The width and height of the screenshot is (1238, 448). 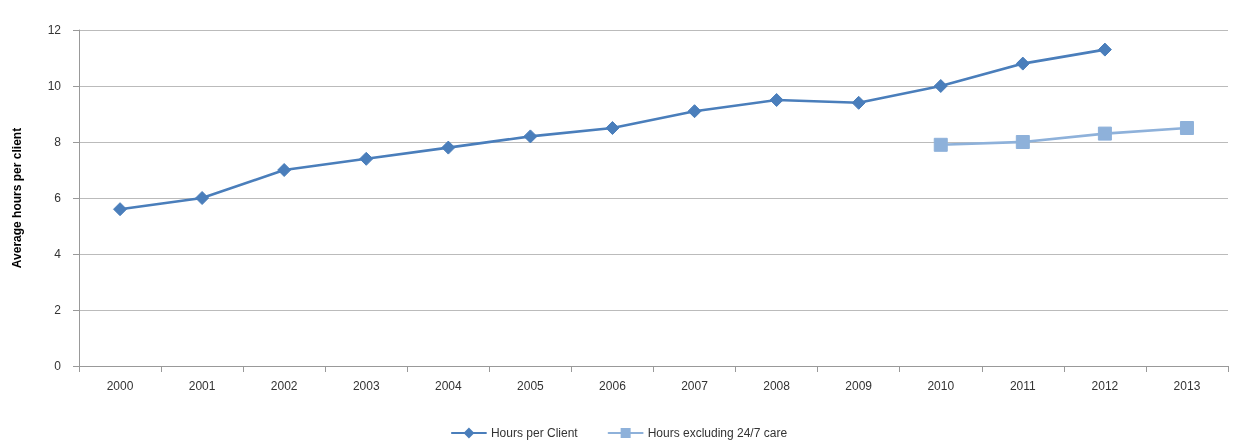 I want to click on x-tick-label: 2001, so click(x=202, y=386).